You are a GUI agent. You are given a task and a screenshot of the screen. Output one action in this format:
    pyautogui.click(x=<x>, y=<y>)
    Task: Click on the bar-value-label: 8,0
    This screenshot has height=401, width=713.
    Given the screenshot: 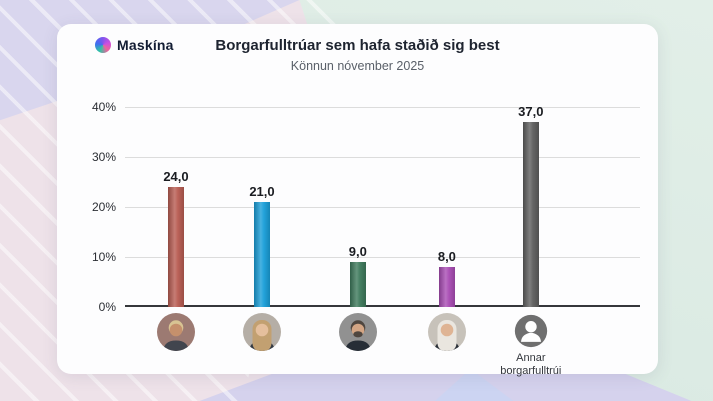 What is the action you would take?
    pyautogui.click(x=446, y=256)
    